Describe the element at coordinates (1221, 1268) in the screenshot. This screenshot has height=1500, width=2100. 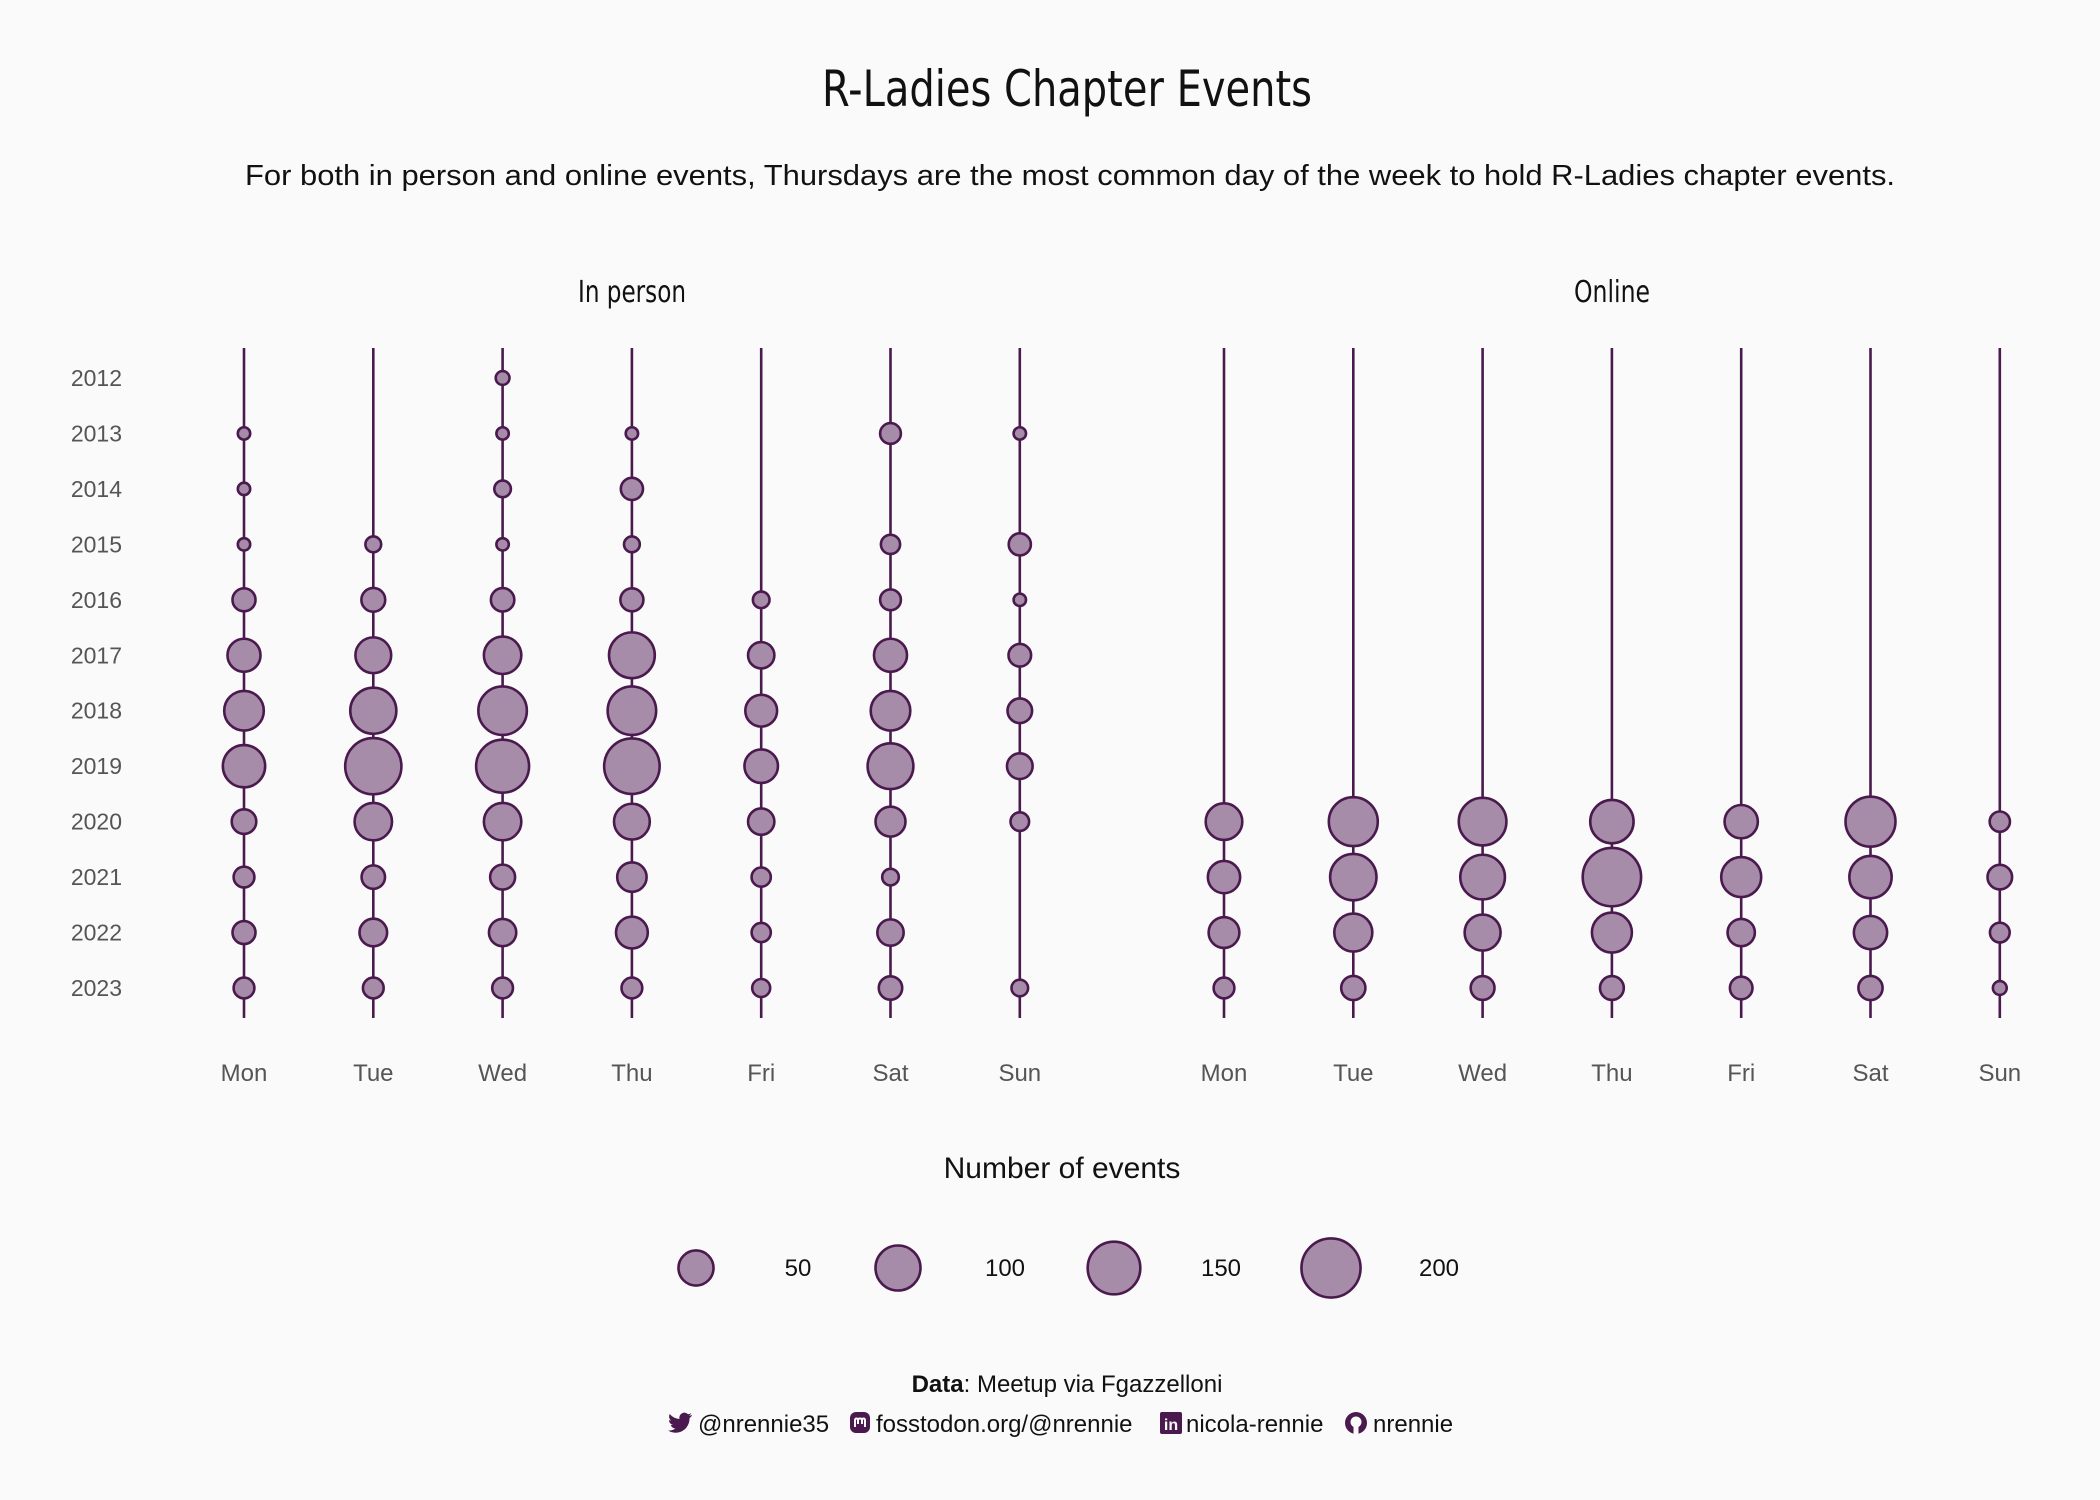
I see `legend-label: 150` at that location.